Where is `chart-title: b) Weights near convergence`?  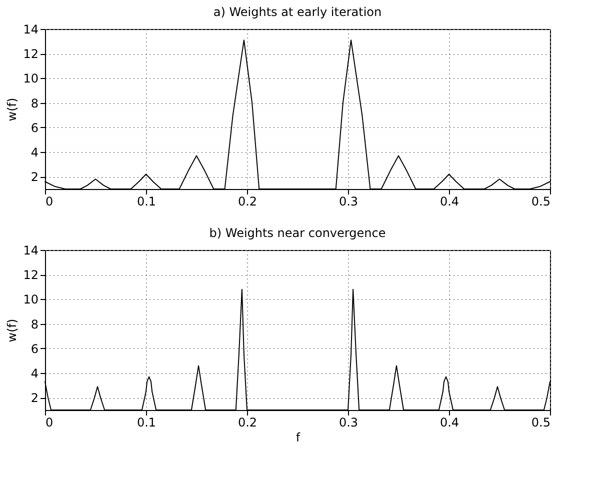
chart-title: b) Weights near convergence is located at coordinates (297, 233).